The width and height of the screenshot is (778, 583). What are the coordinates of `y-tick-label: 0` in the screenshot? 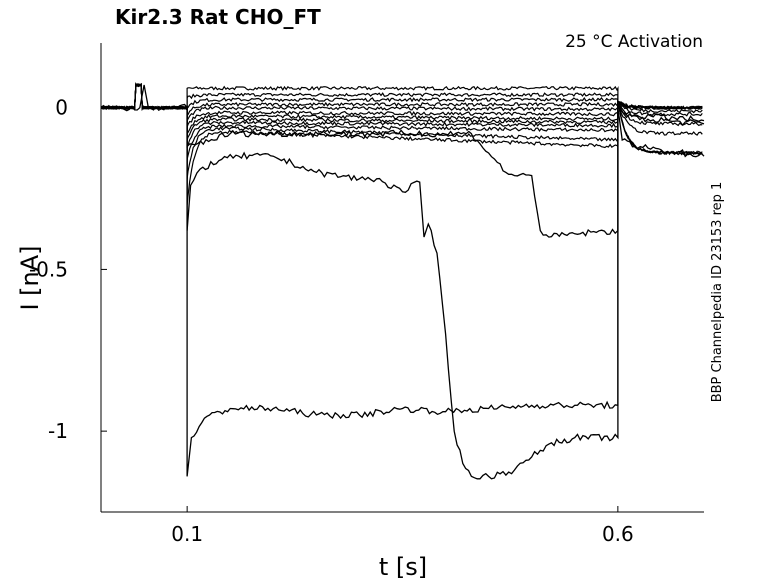 It's located at (61, 108).